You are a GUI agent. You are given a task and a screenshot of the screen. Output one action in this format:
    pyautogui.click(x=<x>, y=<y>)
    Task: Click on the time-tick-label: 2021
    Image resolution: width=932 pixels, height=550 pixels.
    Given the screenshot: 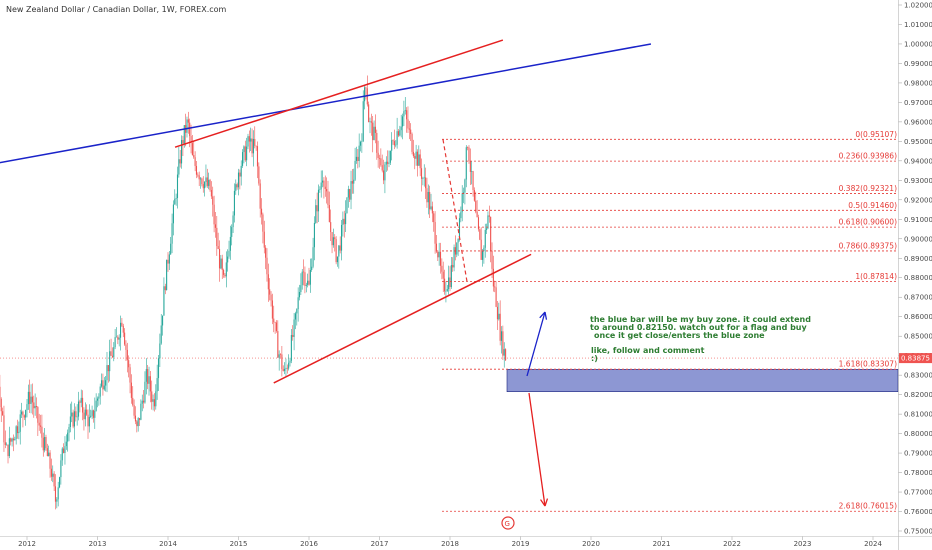 What is the action you would take?
    pyautogui.click(x=662, y=544)
    